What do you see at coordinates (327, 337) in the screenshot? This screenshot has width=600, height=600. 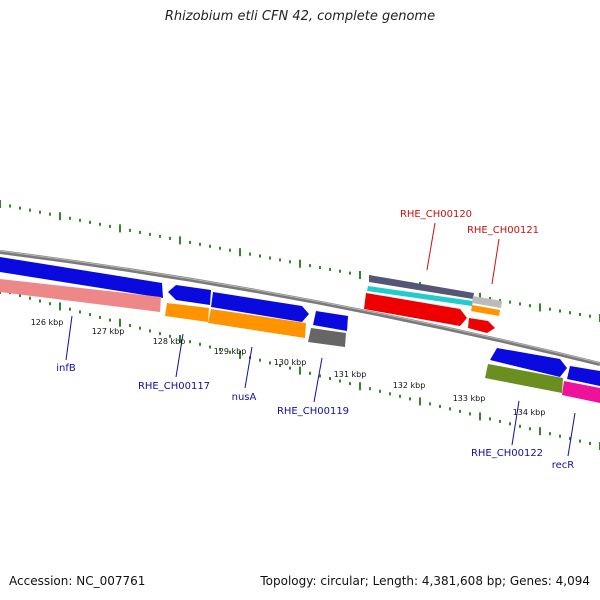 I see `gene-rhe_ch00119` at bounding box center [327, 337].